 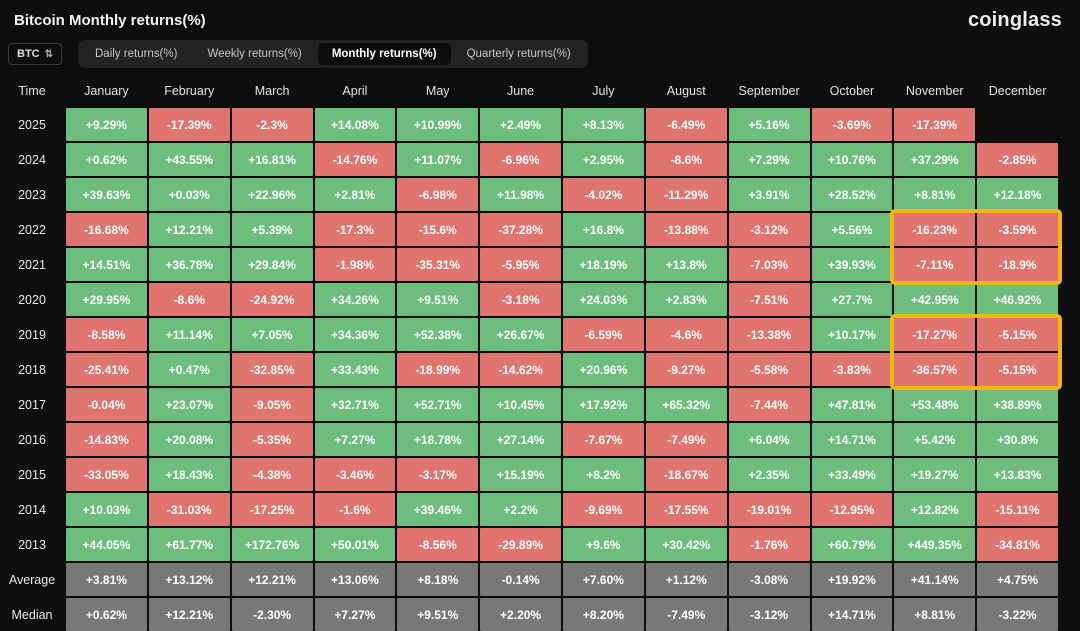 What do you see at coordinates (355, 91) in the screenshot?
I see `column-header: April` at bounding box center [355, 91].